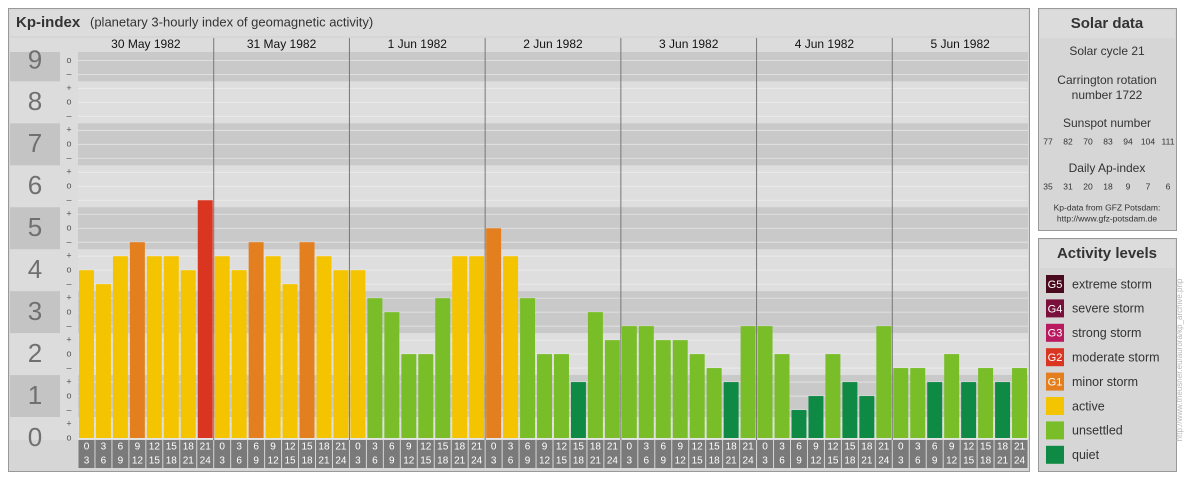  I want to click on sunspot-value: 104, so click(1148, 141).